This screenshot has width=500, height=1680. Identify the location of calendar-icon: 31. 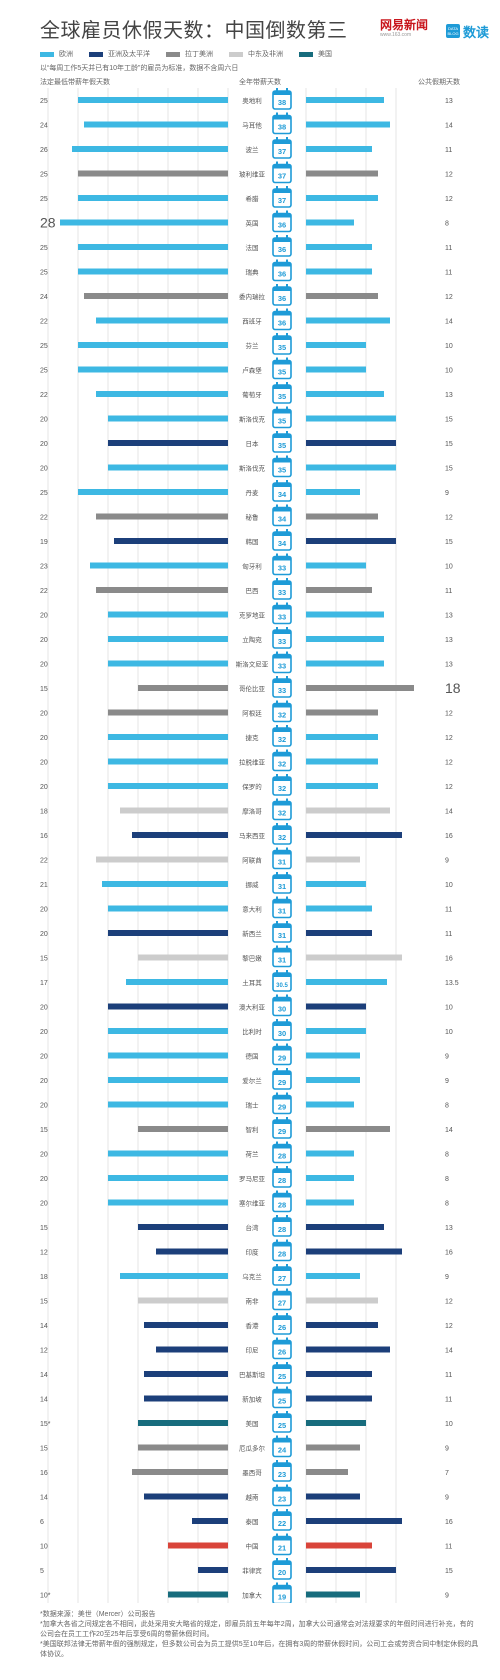
(282, 882).